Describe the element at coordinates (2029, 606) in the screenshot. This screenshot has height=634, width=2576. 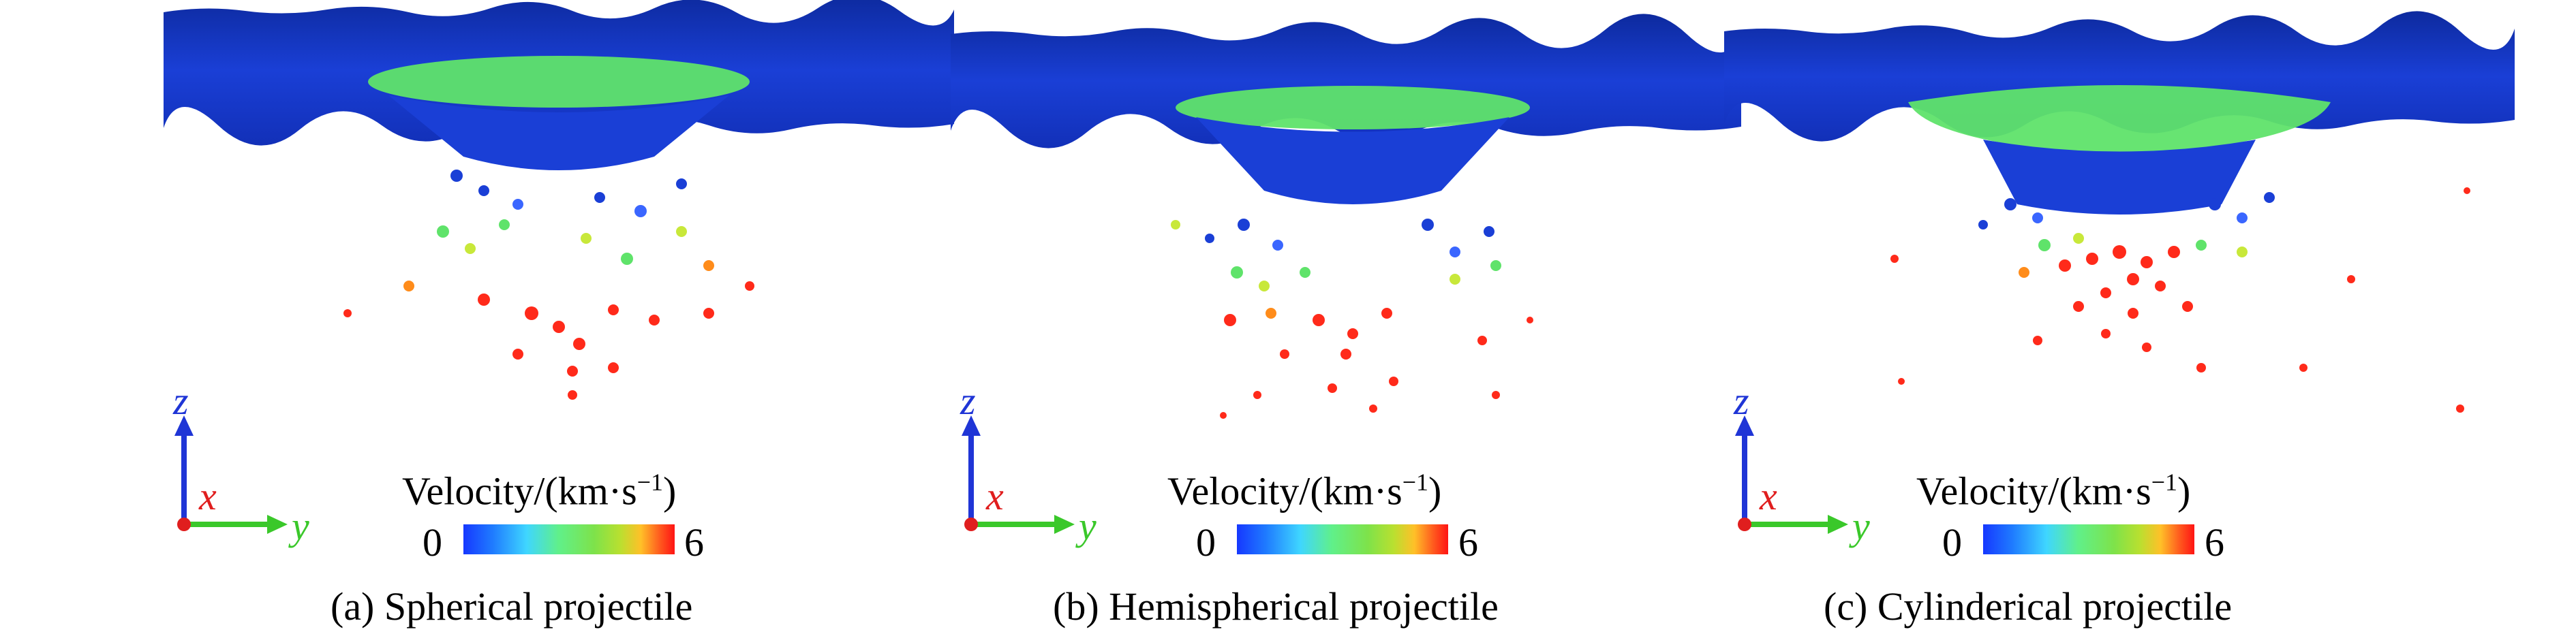
I see `caption: (c) Cylinderical projectile` at that location.